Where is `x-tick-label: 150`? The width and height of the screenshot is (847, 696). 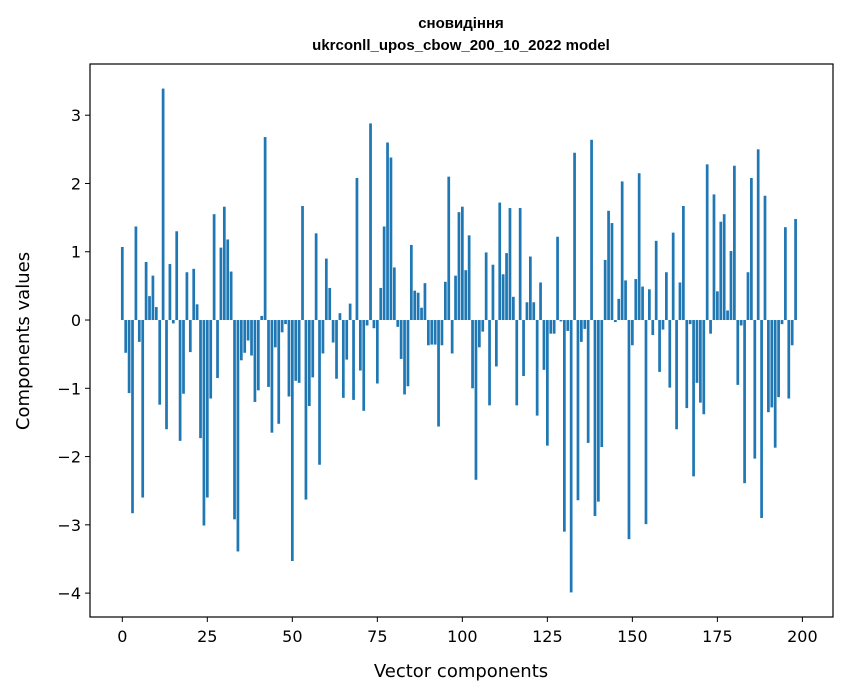
x-tick-label: 150 is located at coordinates (632, 636).